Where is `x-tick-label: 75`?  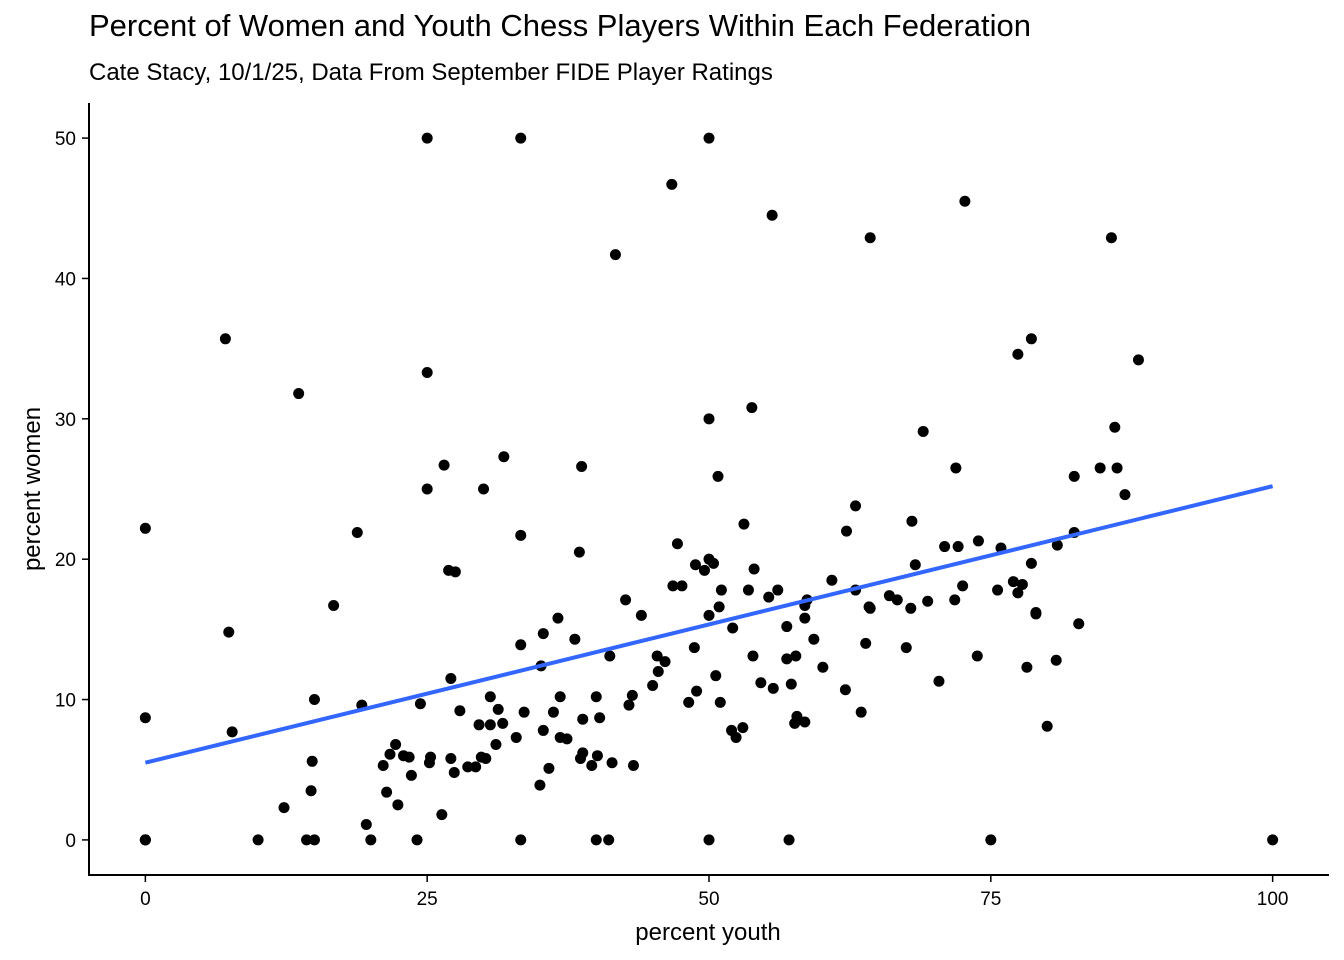
x-tick-label: 75 is located at coordinates (990, 899).